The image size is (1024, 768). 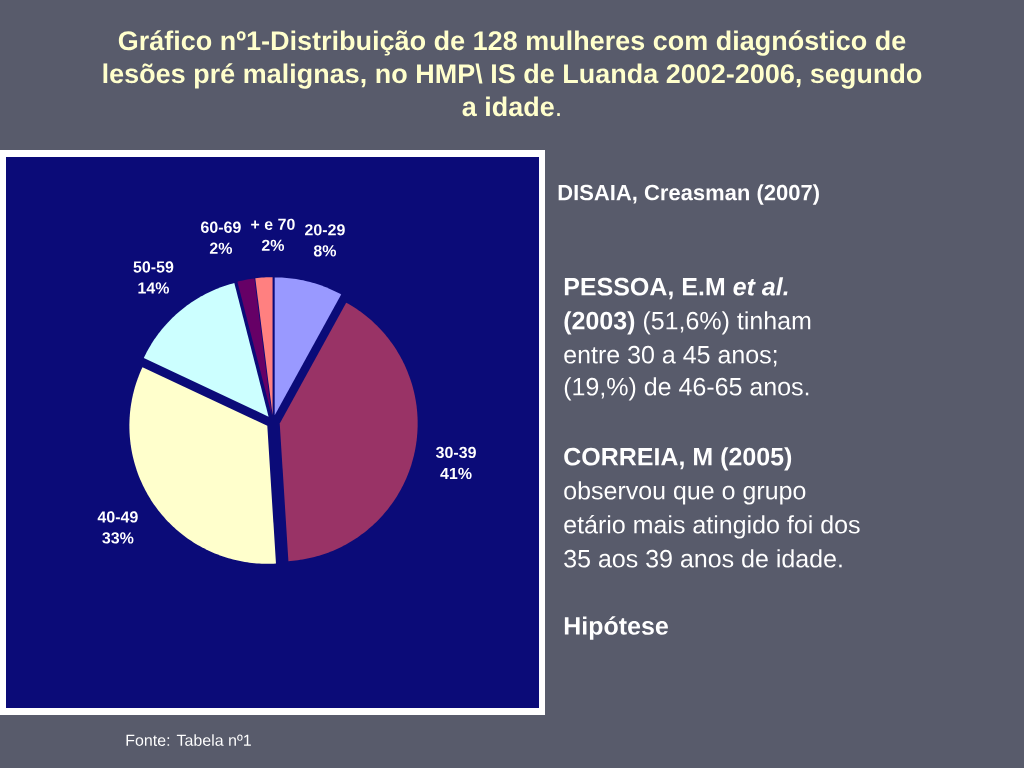 What do you see at coordinates (118, 538) in the screenshot?
I see `data-label: 33%` at bounding box center [118, 538].